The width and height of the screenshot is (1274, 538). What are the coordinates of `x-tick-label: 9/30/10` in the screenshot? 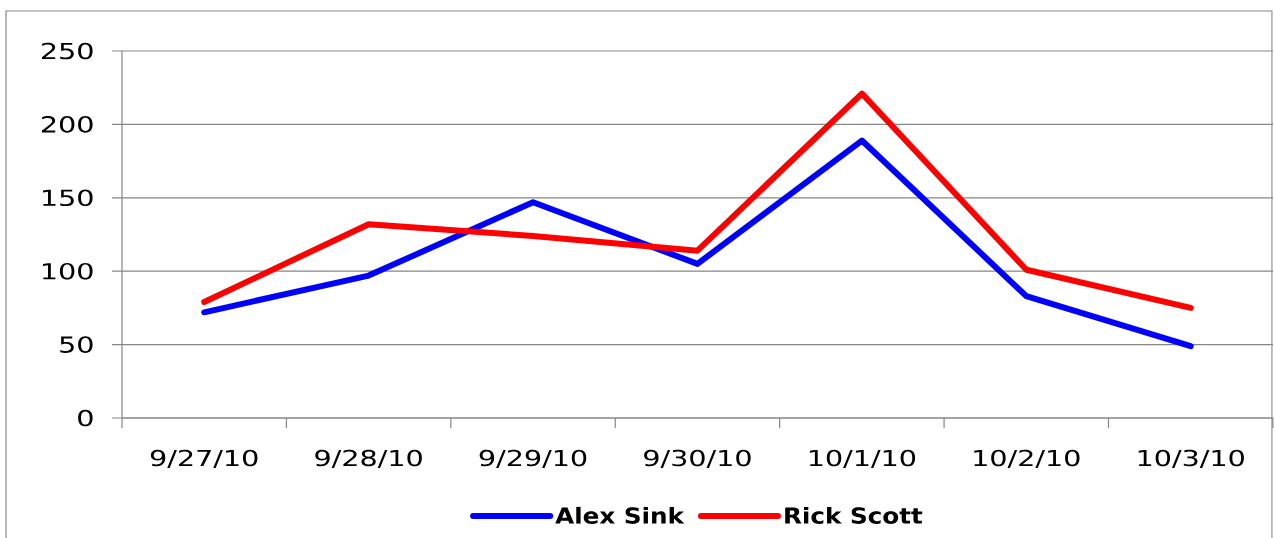 It's located at (697, 459).